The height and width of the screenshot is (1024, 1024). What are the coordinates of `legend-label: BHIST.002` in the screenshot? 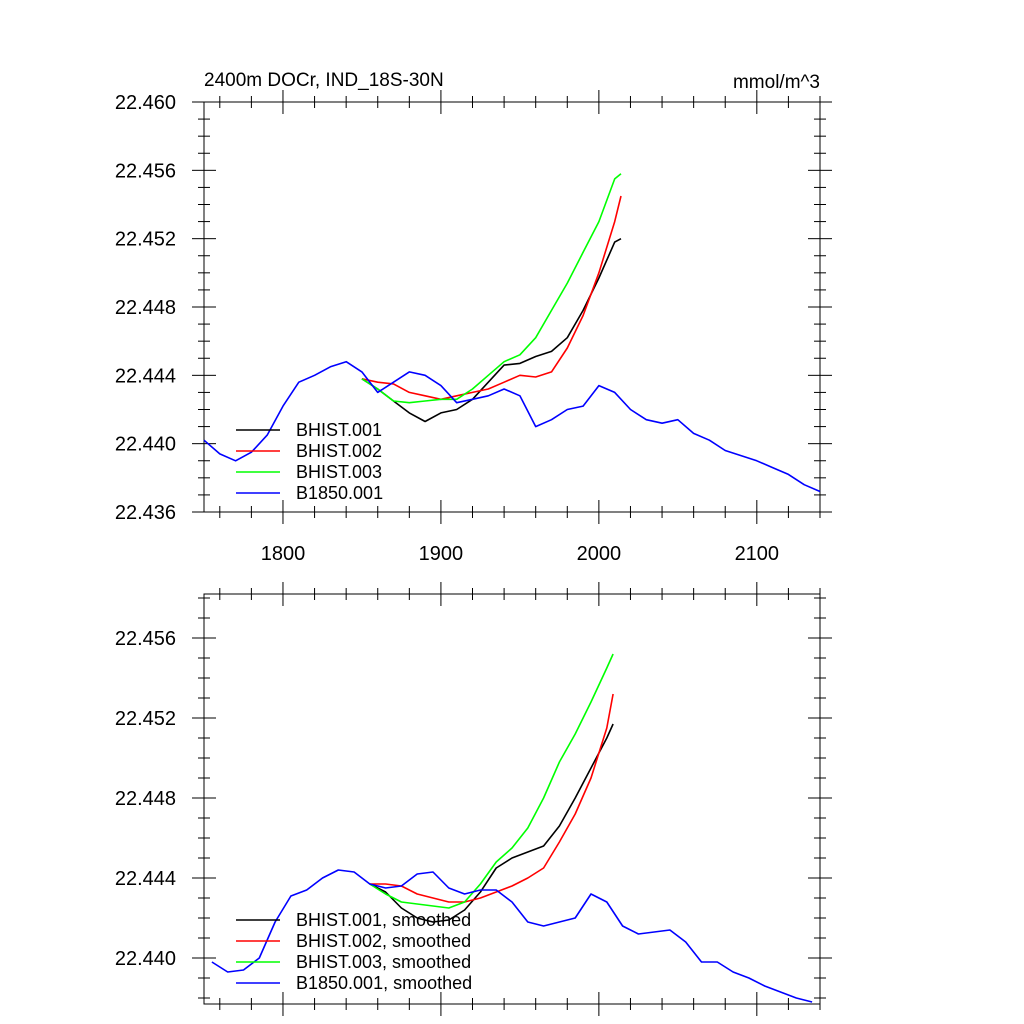 It's located at (339, 451).